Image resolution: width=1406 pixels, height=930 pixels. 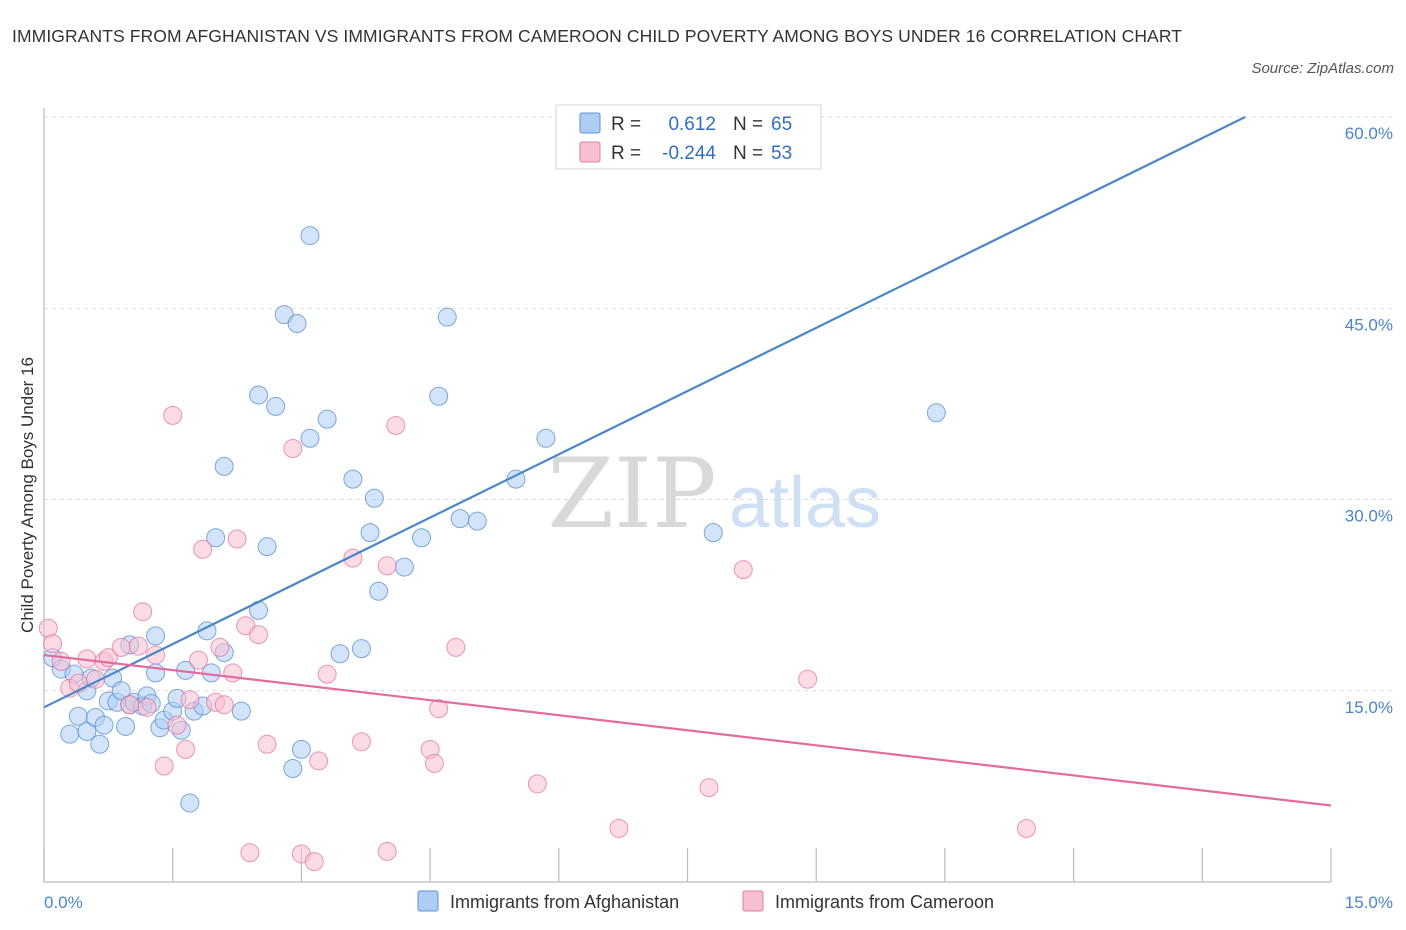 I want to click on legend-n-value-cameroon: 53, so click(x=781, y=153).